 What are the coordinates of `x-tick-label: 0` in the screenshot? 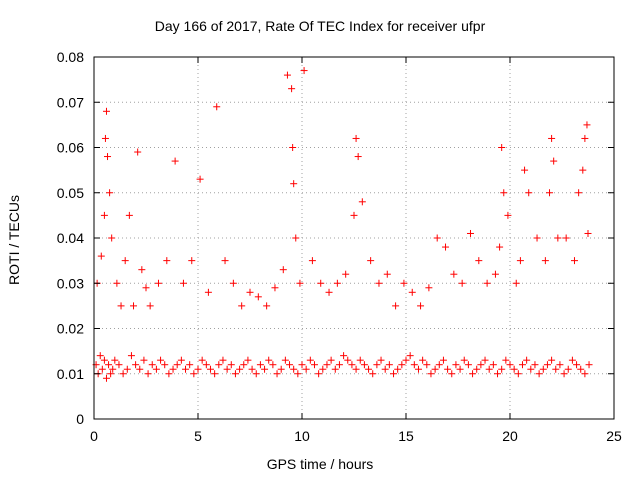 It's located at (94, 436).